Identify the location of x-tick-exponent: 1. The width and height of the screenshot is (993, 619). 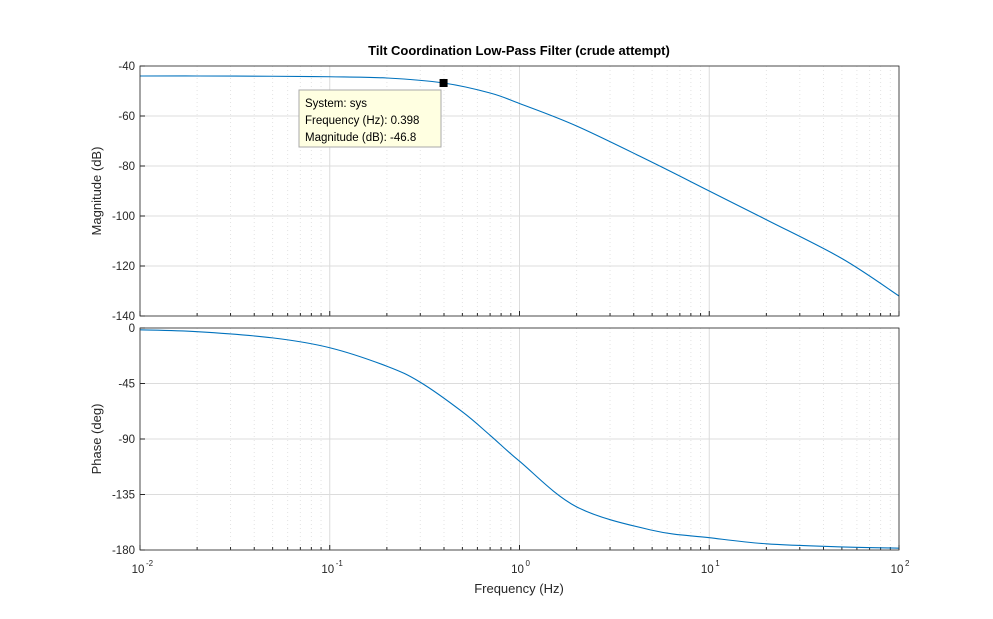
(717, 563).